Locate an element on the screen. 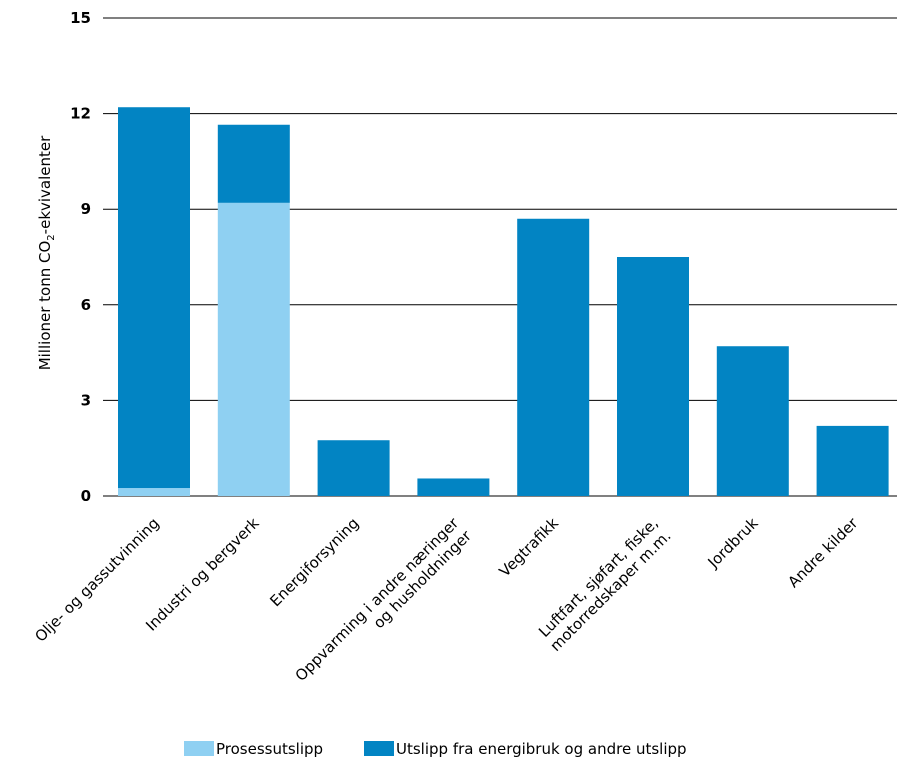 This screenshot has width=897, height=766. y-tick-label: 6 is located at coordinates (86, 305).